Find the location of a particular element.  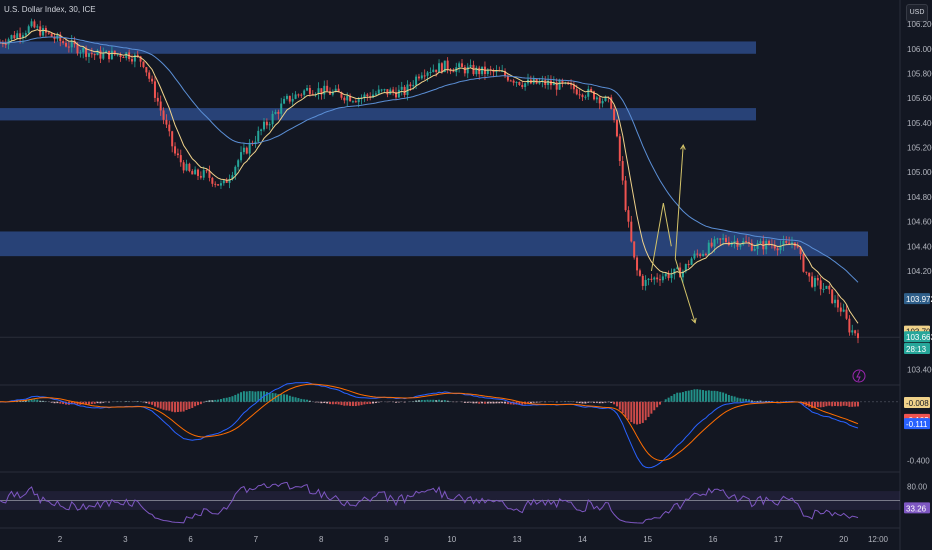

y-tick-label: 106.200 is located at coordinates (919, 24).